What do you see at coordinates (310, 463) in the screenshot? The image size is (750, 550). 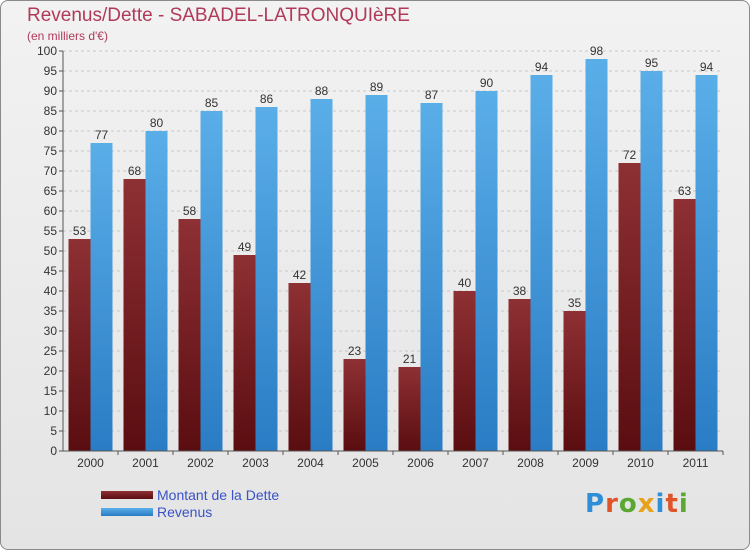 I see `x-tick-label-2004: 2004` at bounding box center [310, 463].